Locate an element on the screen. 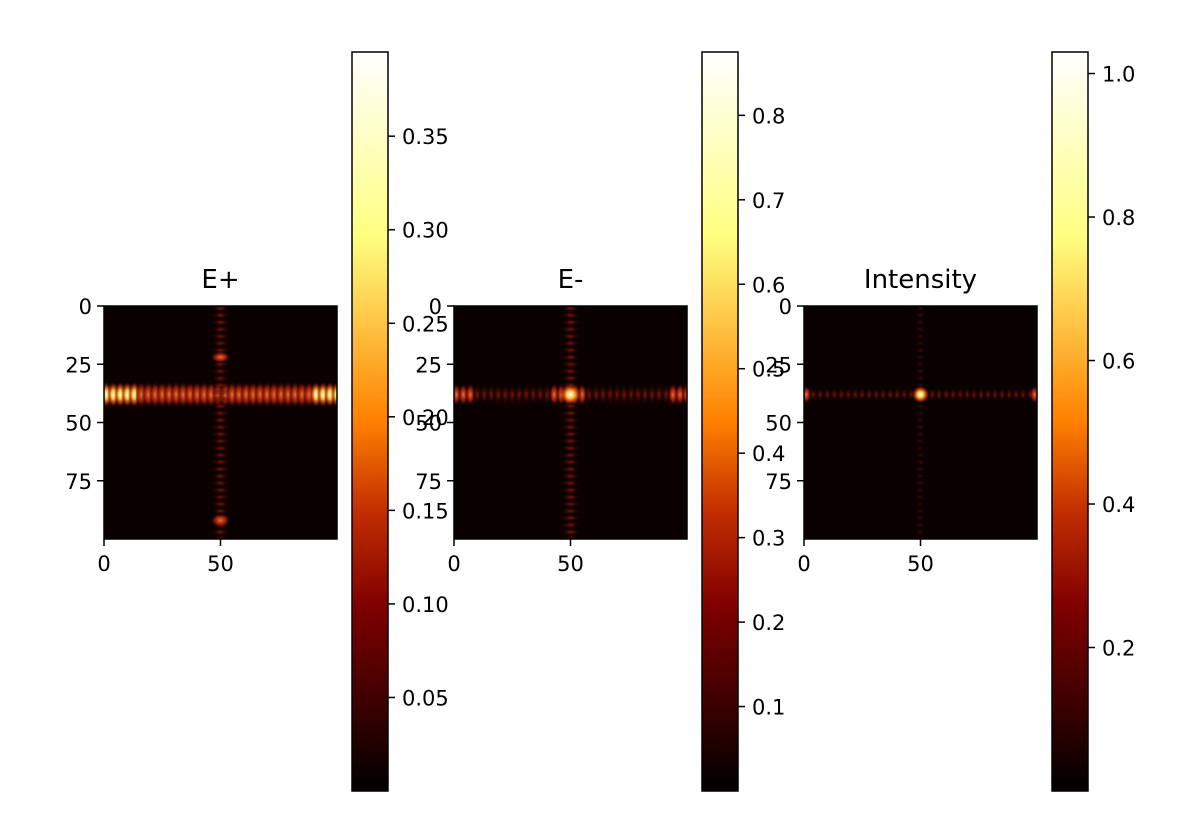  colorbar-tick-label: 0.8 is located at coordinates (768, 116).